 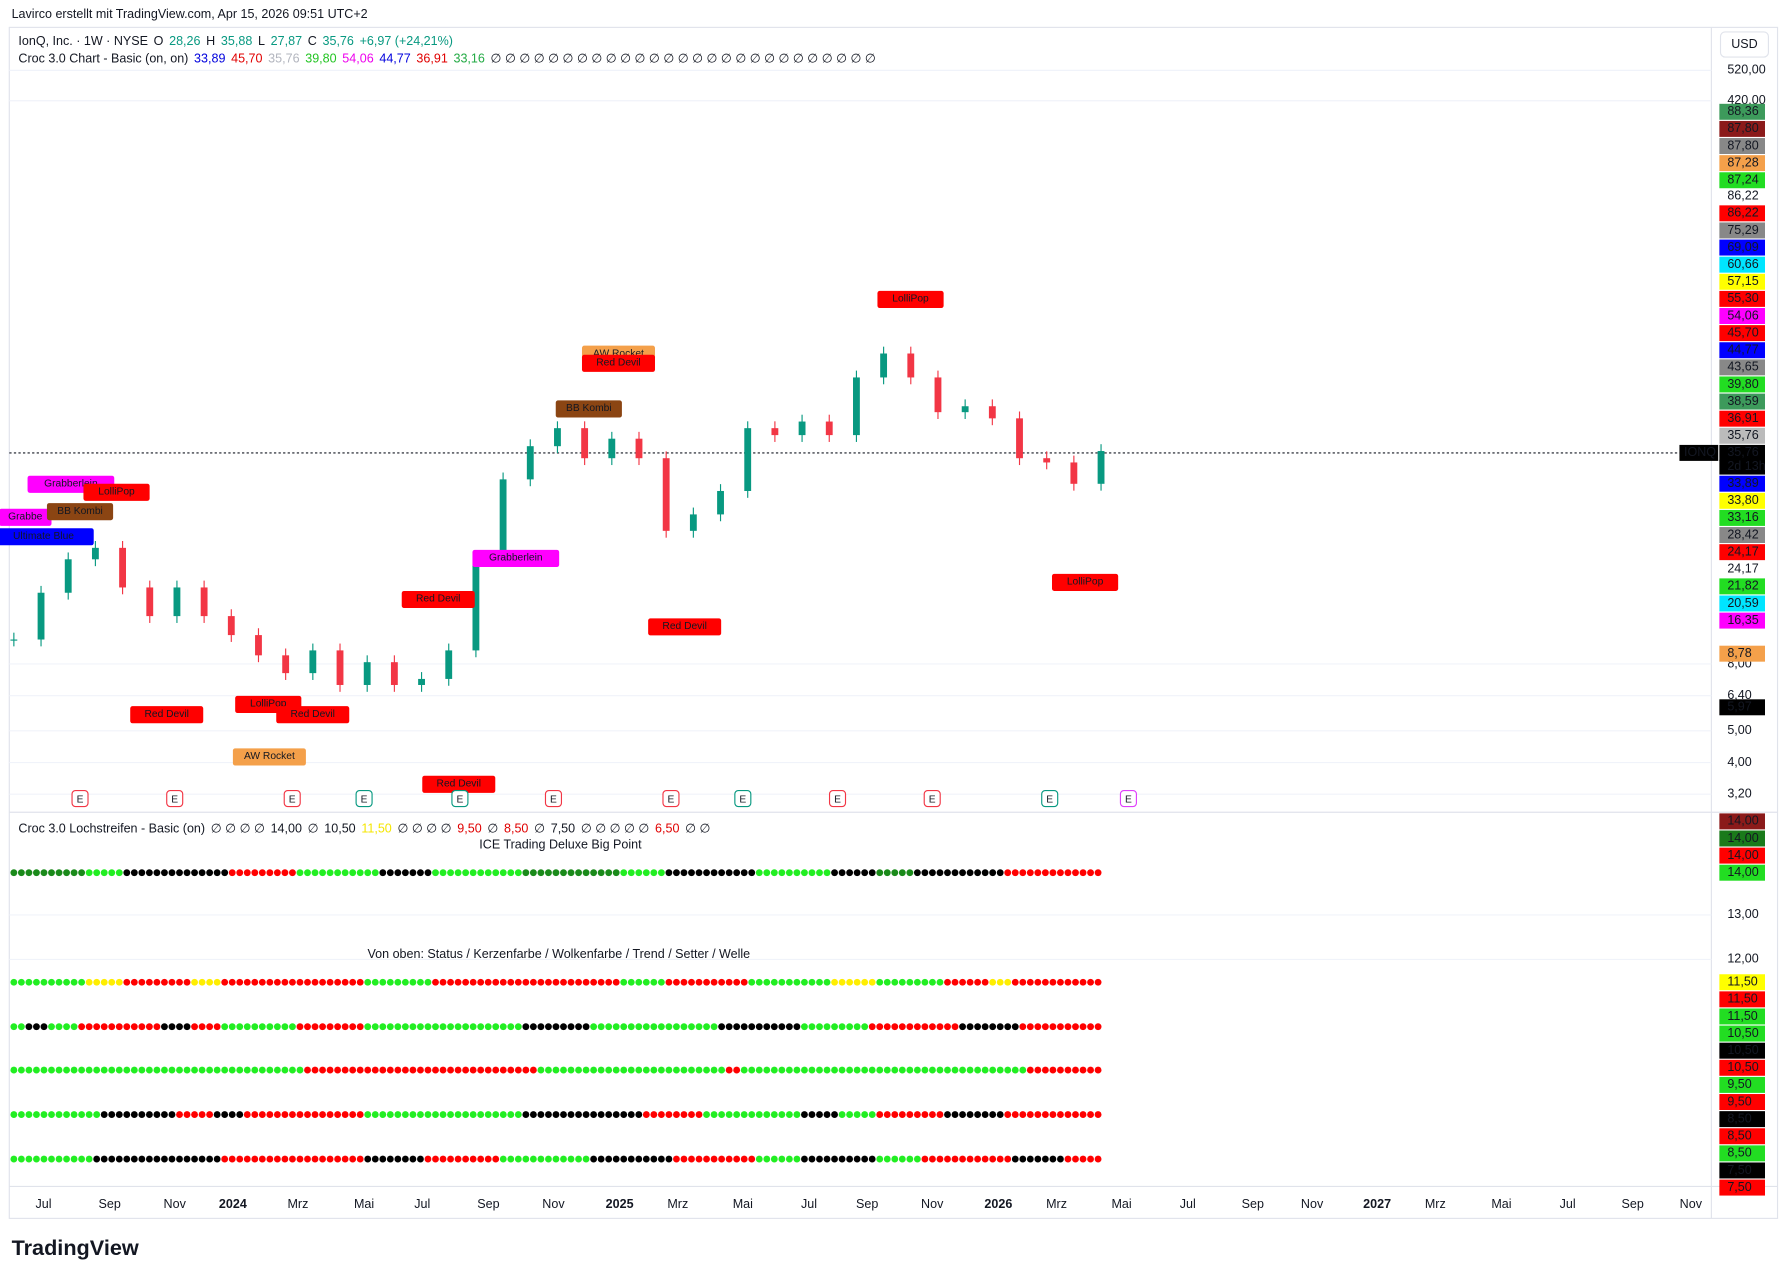 What do you see at coordinates (667, 829) in the screenshot?
I see `legend-item: 6,50` at bounding box center [667, 829].